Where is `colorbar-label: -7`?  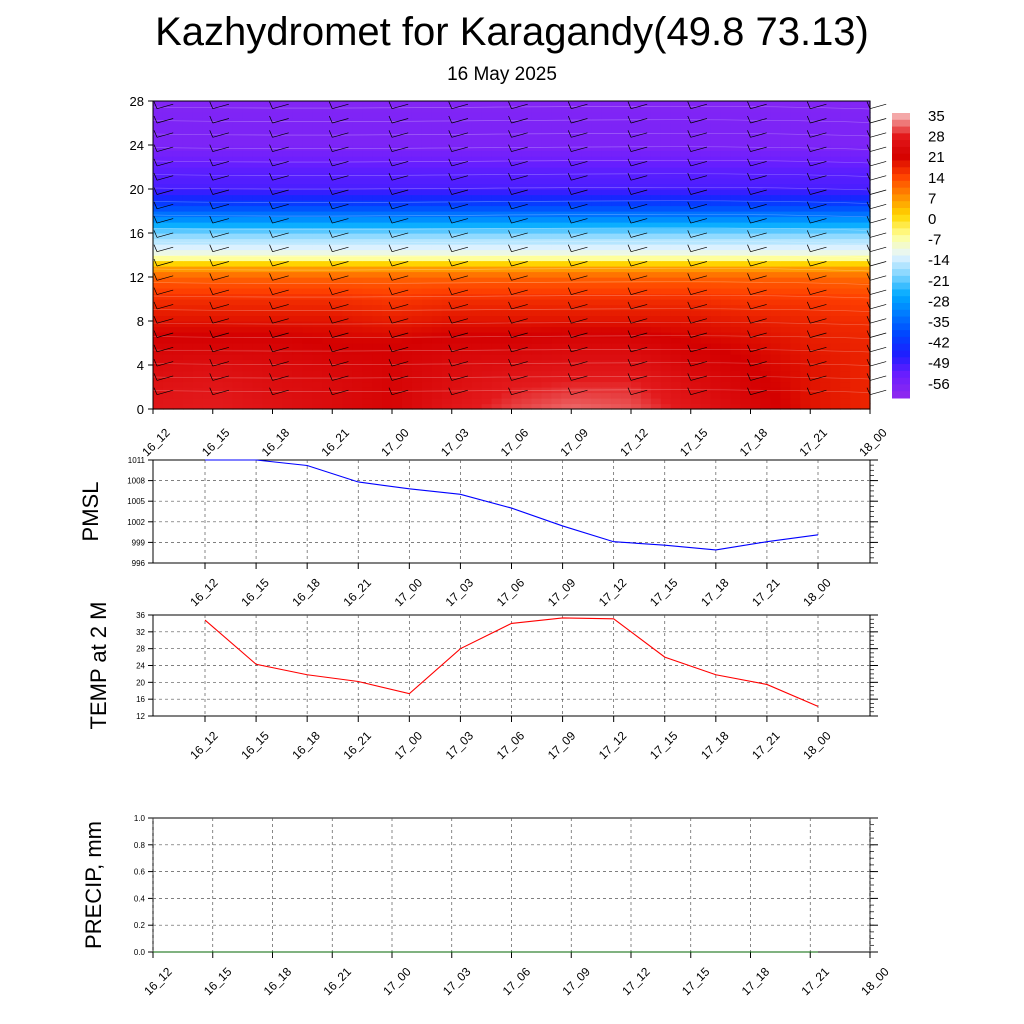
colorbar-label: -7 is located at coordinates (934, 240).